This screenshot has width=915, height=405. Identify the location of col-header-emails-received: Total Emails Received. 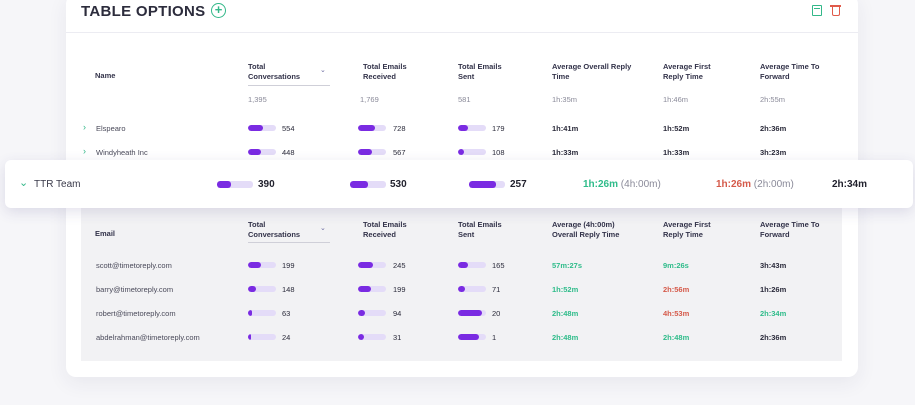
(385, 71).